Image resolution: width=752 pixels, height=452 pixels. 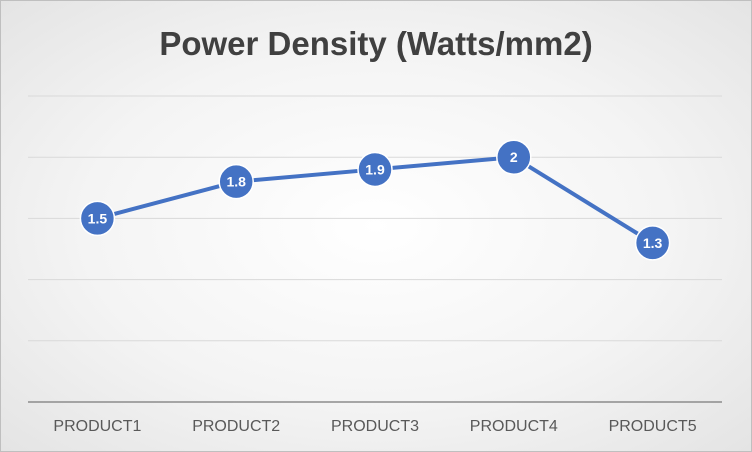 What do you see at coordinates (375, 426) in the screenshot?
I see `x-tick-label-3: PRODUCT3` at bounding box center [375, 426].